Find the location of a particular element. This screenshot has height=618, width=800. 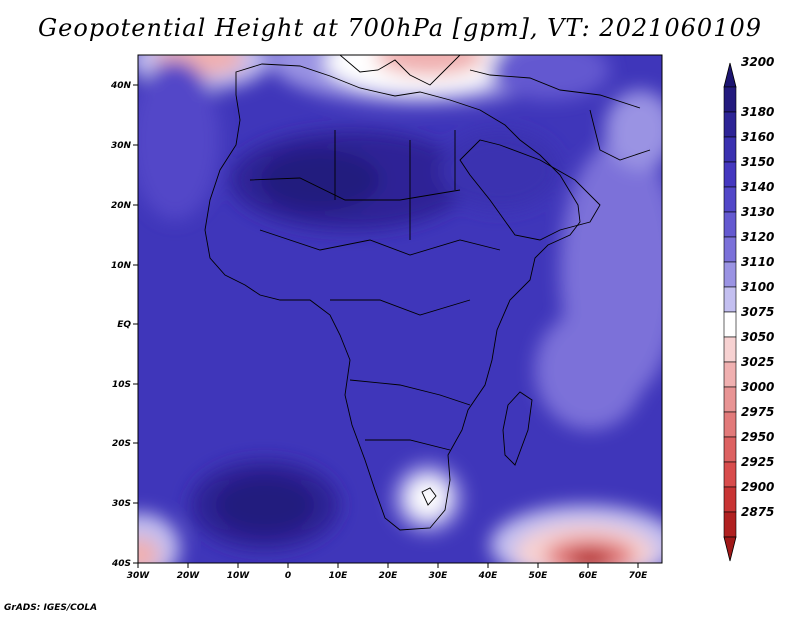

lat-label: 20N is located at coordinates (121, 206).